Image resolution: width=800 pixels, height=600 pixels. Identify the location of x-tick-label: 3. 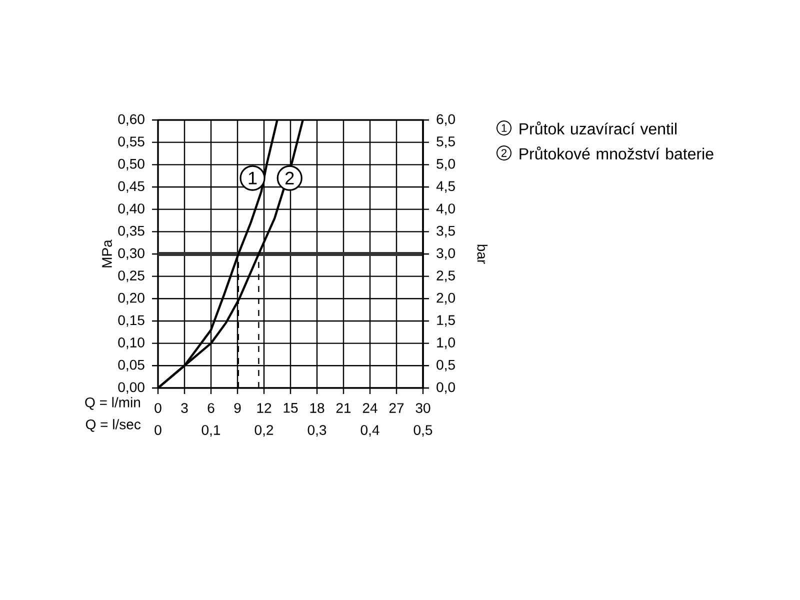
(184, 408).